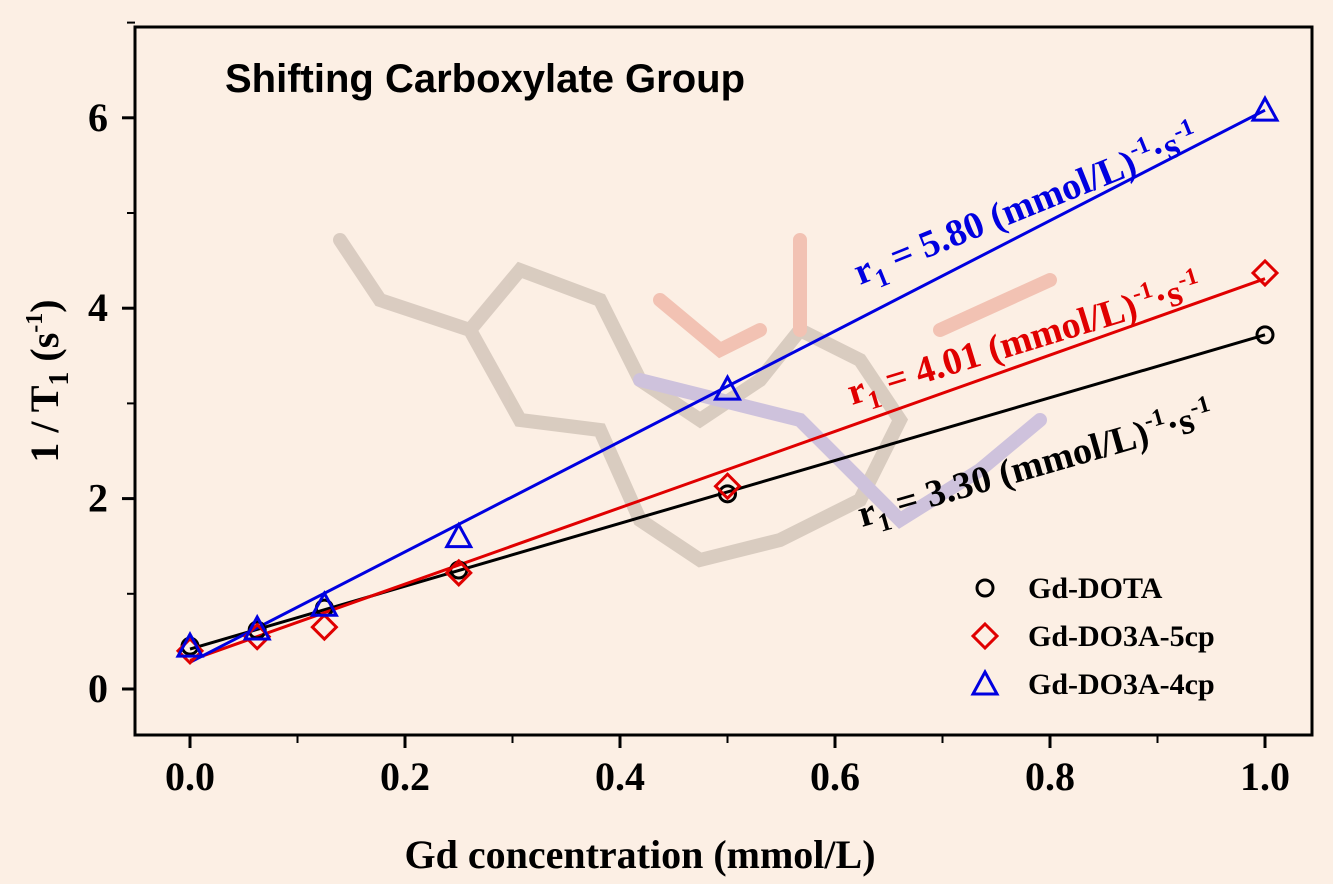  Describe the element at coordinates (405, 776) in the screenshot. I see `x-tick-label: 0.2` at that location.